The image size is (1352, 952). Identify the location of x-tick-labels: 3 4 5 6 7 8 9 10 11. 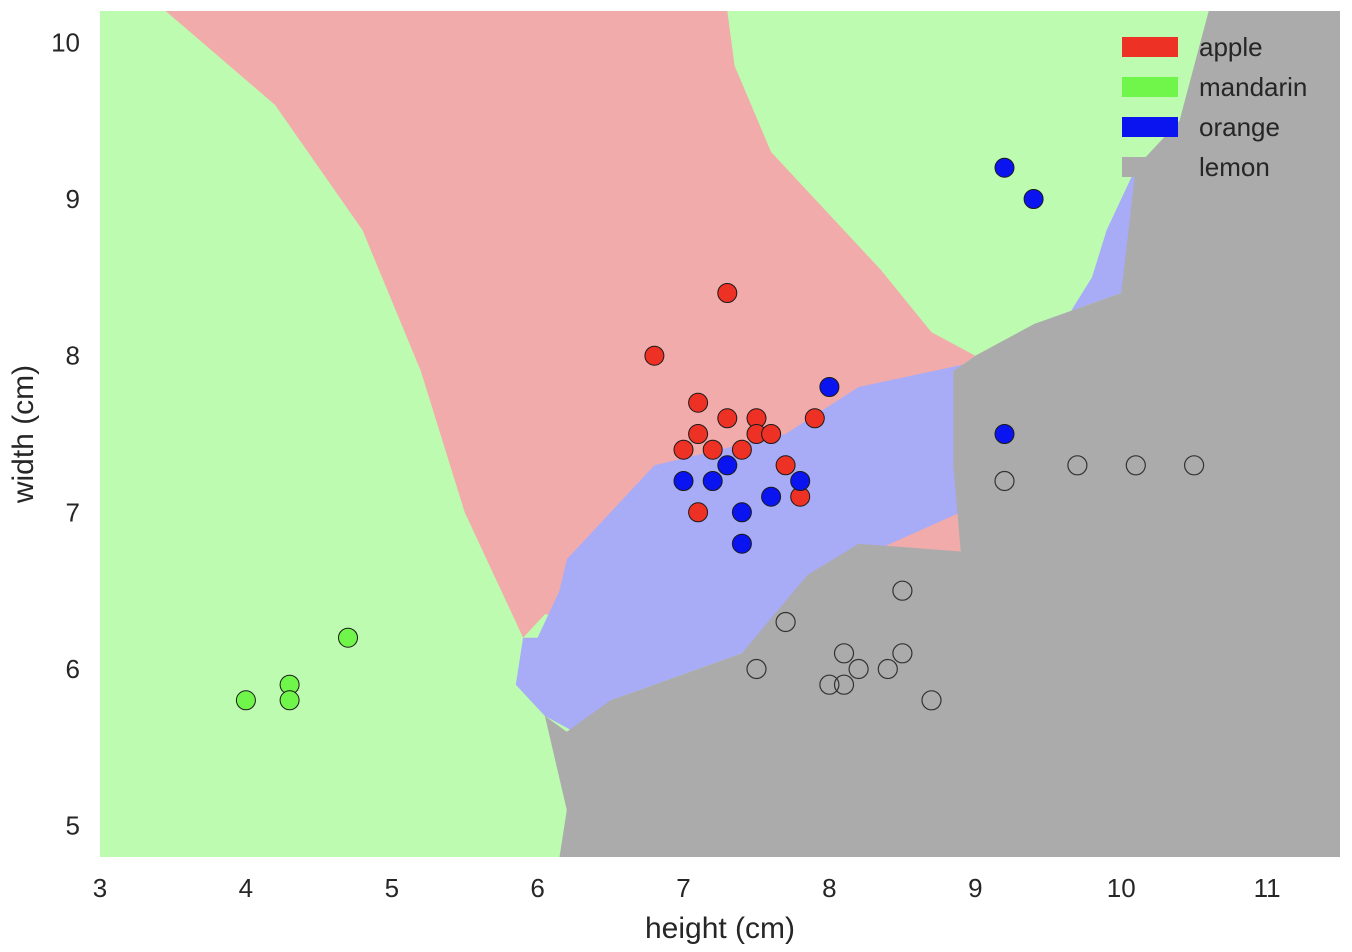
(687, 888).